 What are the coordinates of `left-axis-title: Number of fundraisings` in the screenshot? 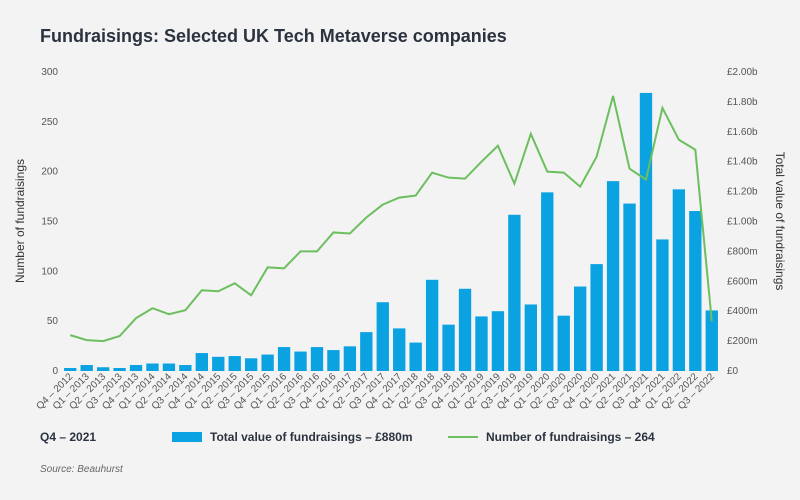 It's located at (20, 221).